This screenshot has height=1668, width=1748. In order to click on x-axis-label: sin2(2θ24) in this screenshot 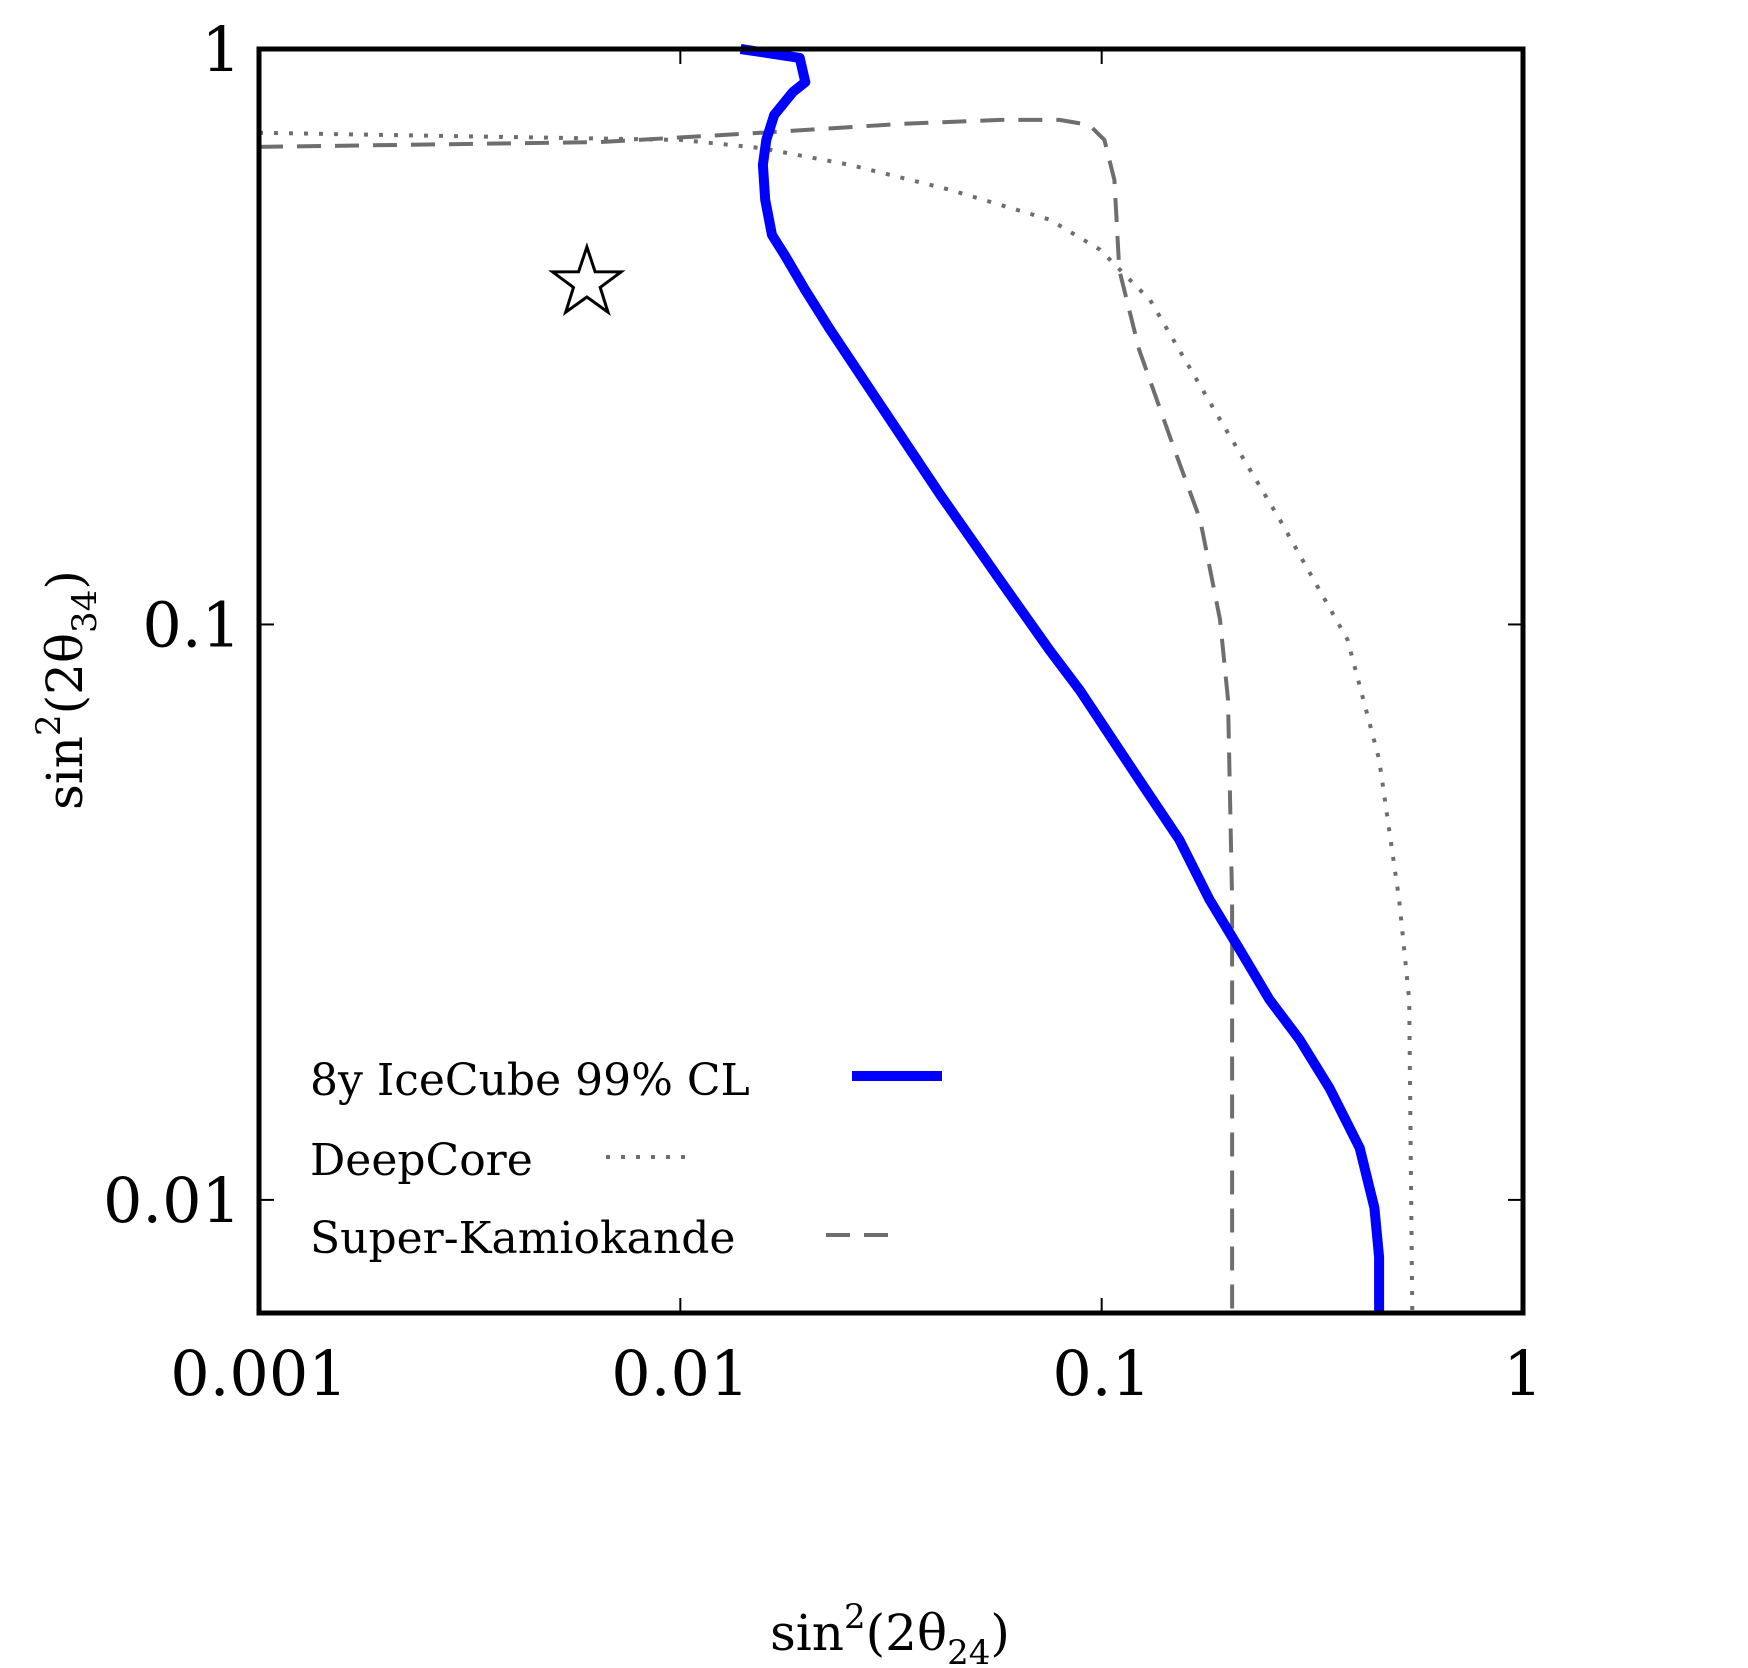, I will do `click(890, 1632)`.